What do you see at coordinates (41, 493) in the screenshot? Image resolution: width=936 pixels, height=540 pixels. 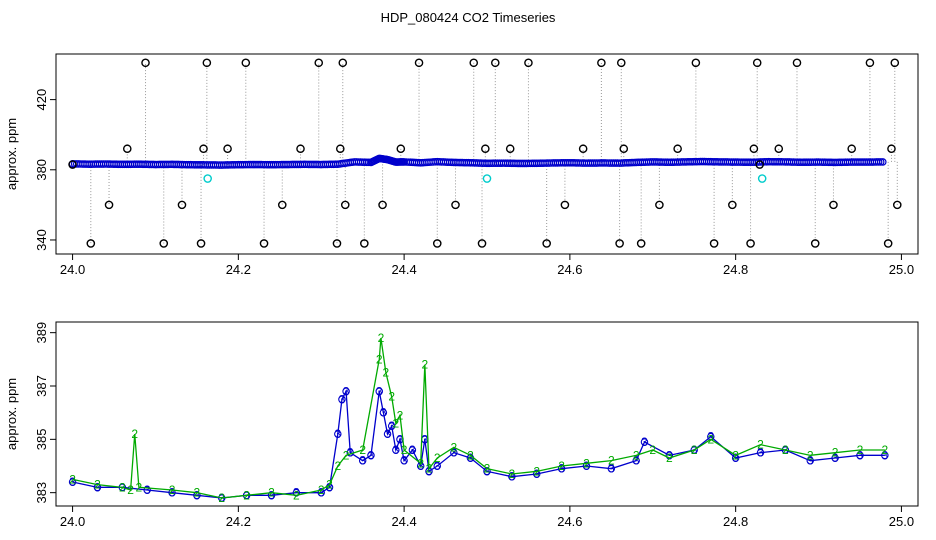 I see `y-tick-label: 383` at bounding box center [41, 493].